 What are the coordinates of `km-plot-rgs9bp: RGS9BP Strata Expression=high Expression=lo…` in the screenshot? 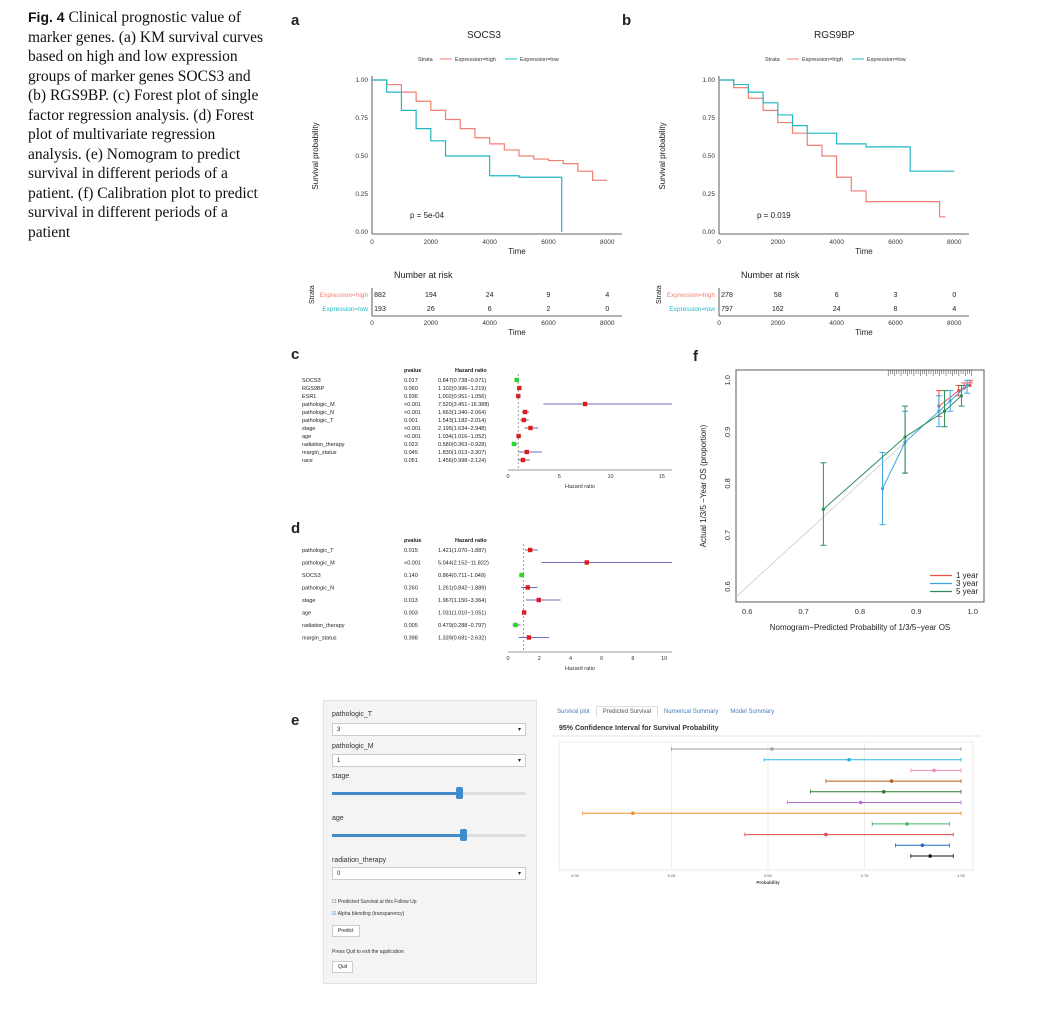 It's located at (812, 183).